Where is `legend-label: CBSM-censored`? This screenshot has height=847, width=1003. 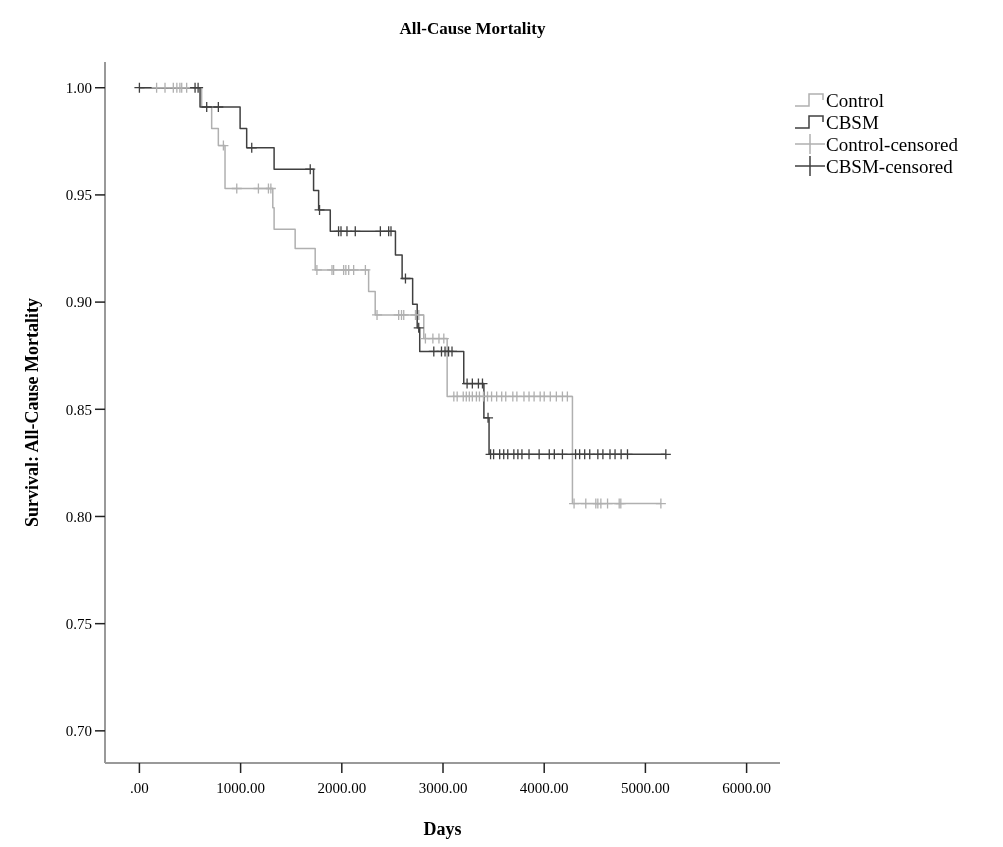
legend-label: CBSM-censored is located at coordinates (890, 166).